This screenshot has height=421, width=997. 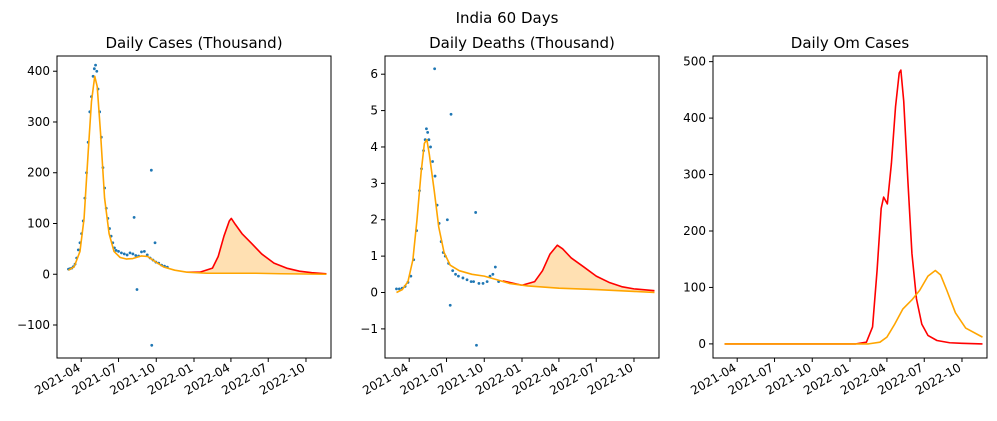 I want to click on y-tick-label: 3, so click(x=374, y=183).